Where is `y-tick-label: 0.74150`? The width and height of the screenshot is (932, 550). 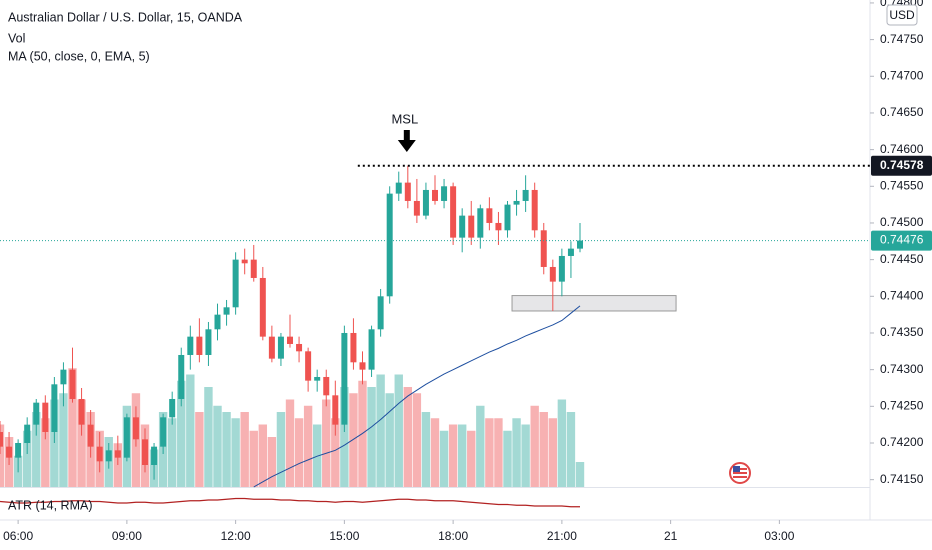 y-tick-label: 0.74150 is located at coordinates (902, 479).